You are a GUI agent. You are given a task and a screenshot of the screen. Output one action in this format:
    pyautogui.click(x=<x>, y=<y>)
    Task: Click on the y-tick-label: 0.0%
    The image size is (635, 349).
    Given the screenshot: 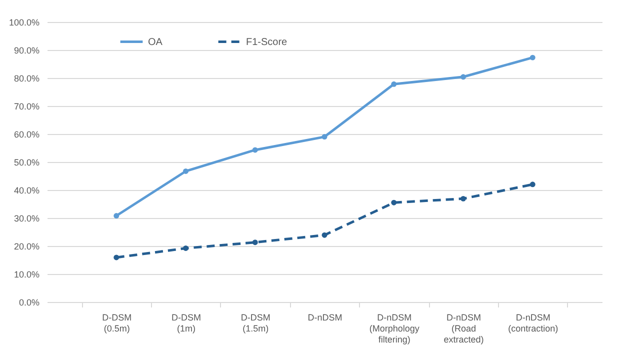 What is the action you would take?
    pyautogui.click(x=29, y=303)
    